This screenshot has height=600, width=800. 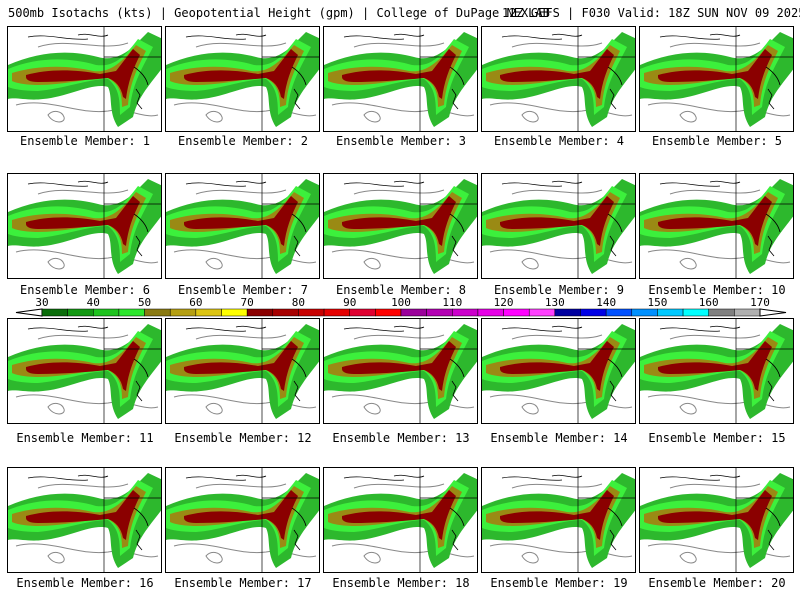 What do you see at coordinates (350, 302) in the screenshot?
I see `colorbar-tick-label: 90` at bounding box center [350, 302].